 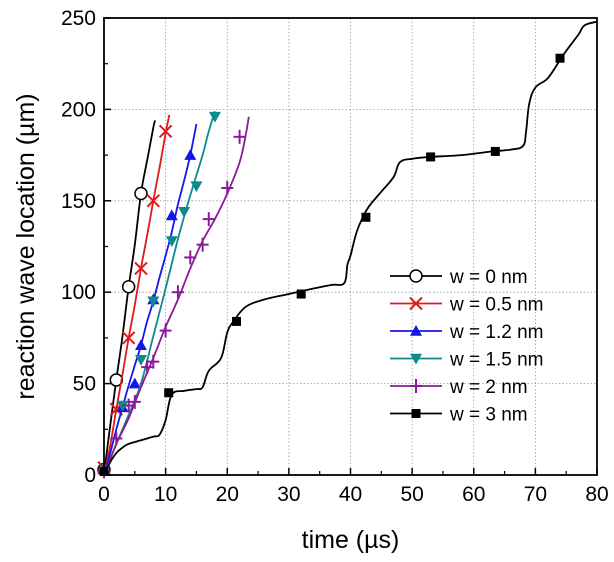 I want to click on legend-item-4: w = 2 nm, so click(x=459, y=387).